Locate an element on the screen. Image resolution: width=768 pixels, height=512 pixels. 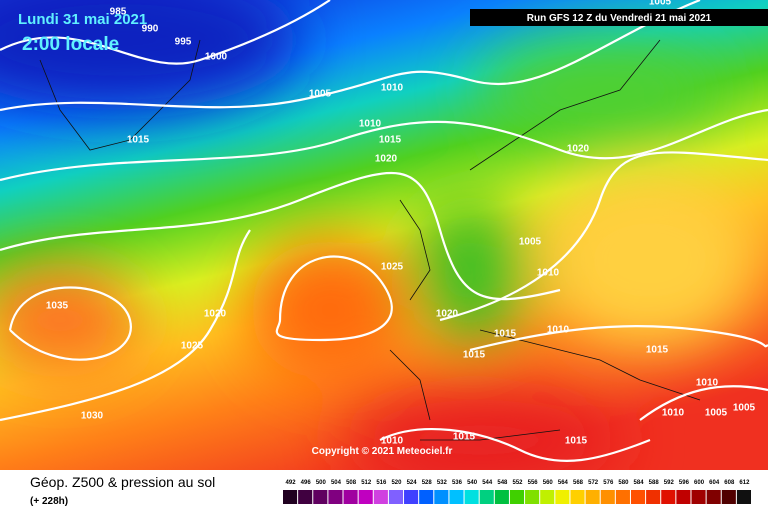
scale-label: 528 is located at coordinates (427, 483).